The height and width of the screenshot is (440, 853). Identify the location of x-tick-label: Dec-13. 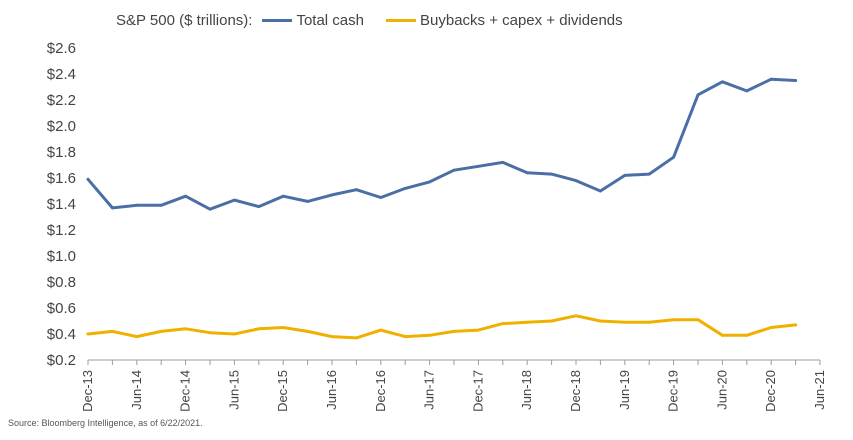
(87, 391).